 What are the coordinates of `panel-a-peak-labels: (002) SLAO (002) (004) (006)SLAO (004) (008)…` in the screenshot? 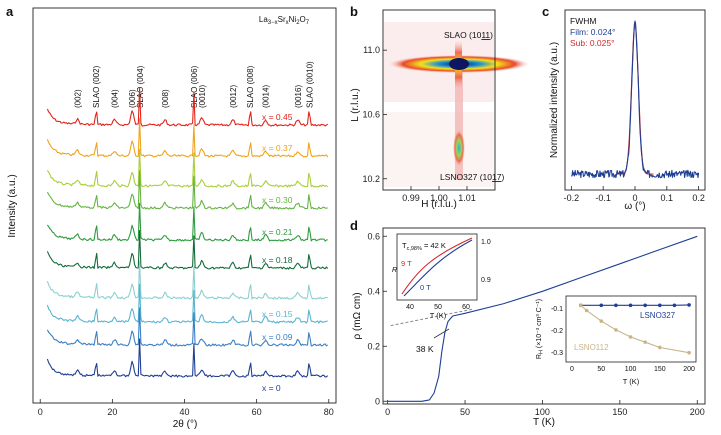 It's located at (193, 84).